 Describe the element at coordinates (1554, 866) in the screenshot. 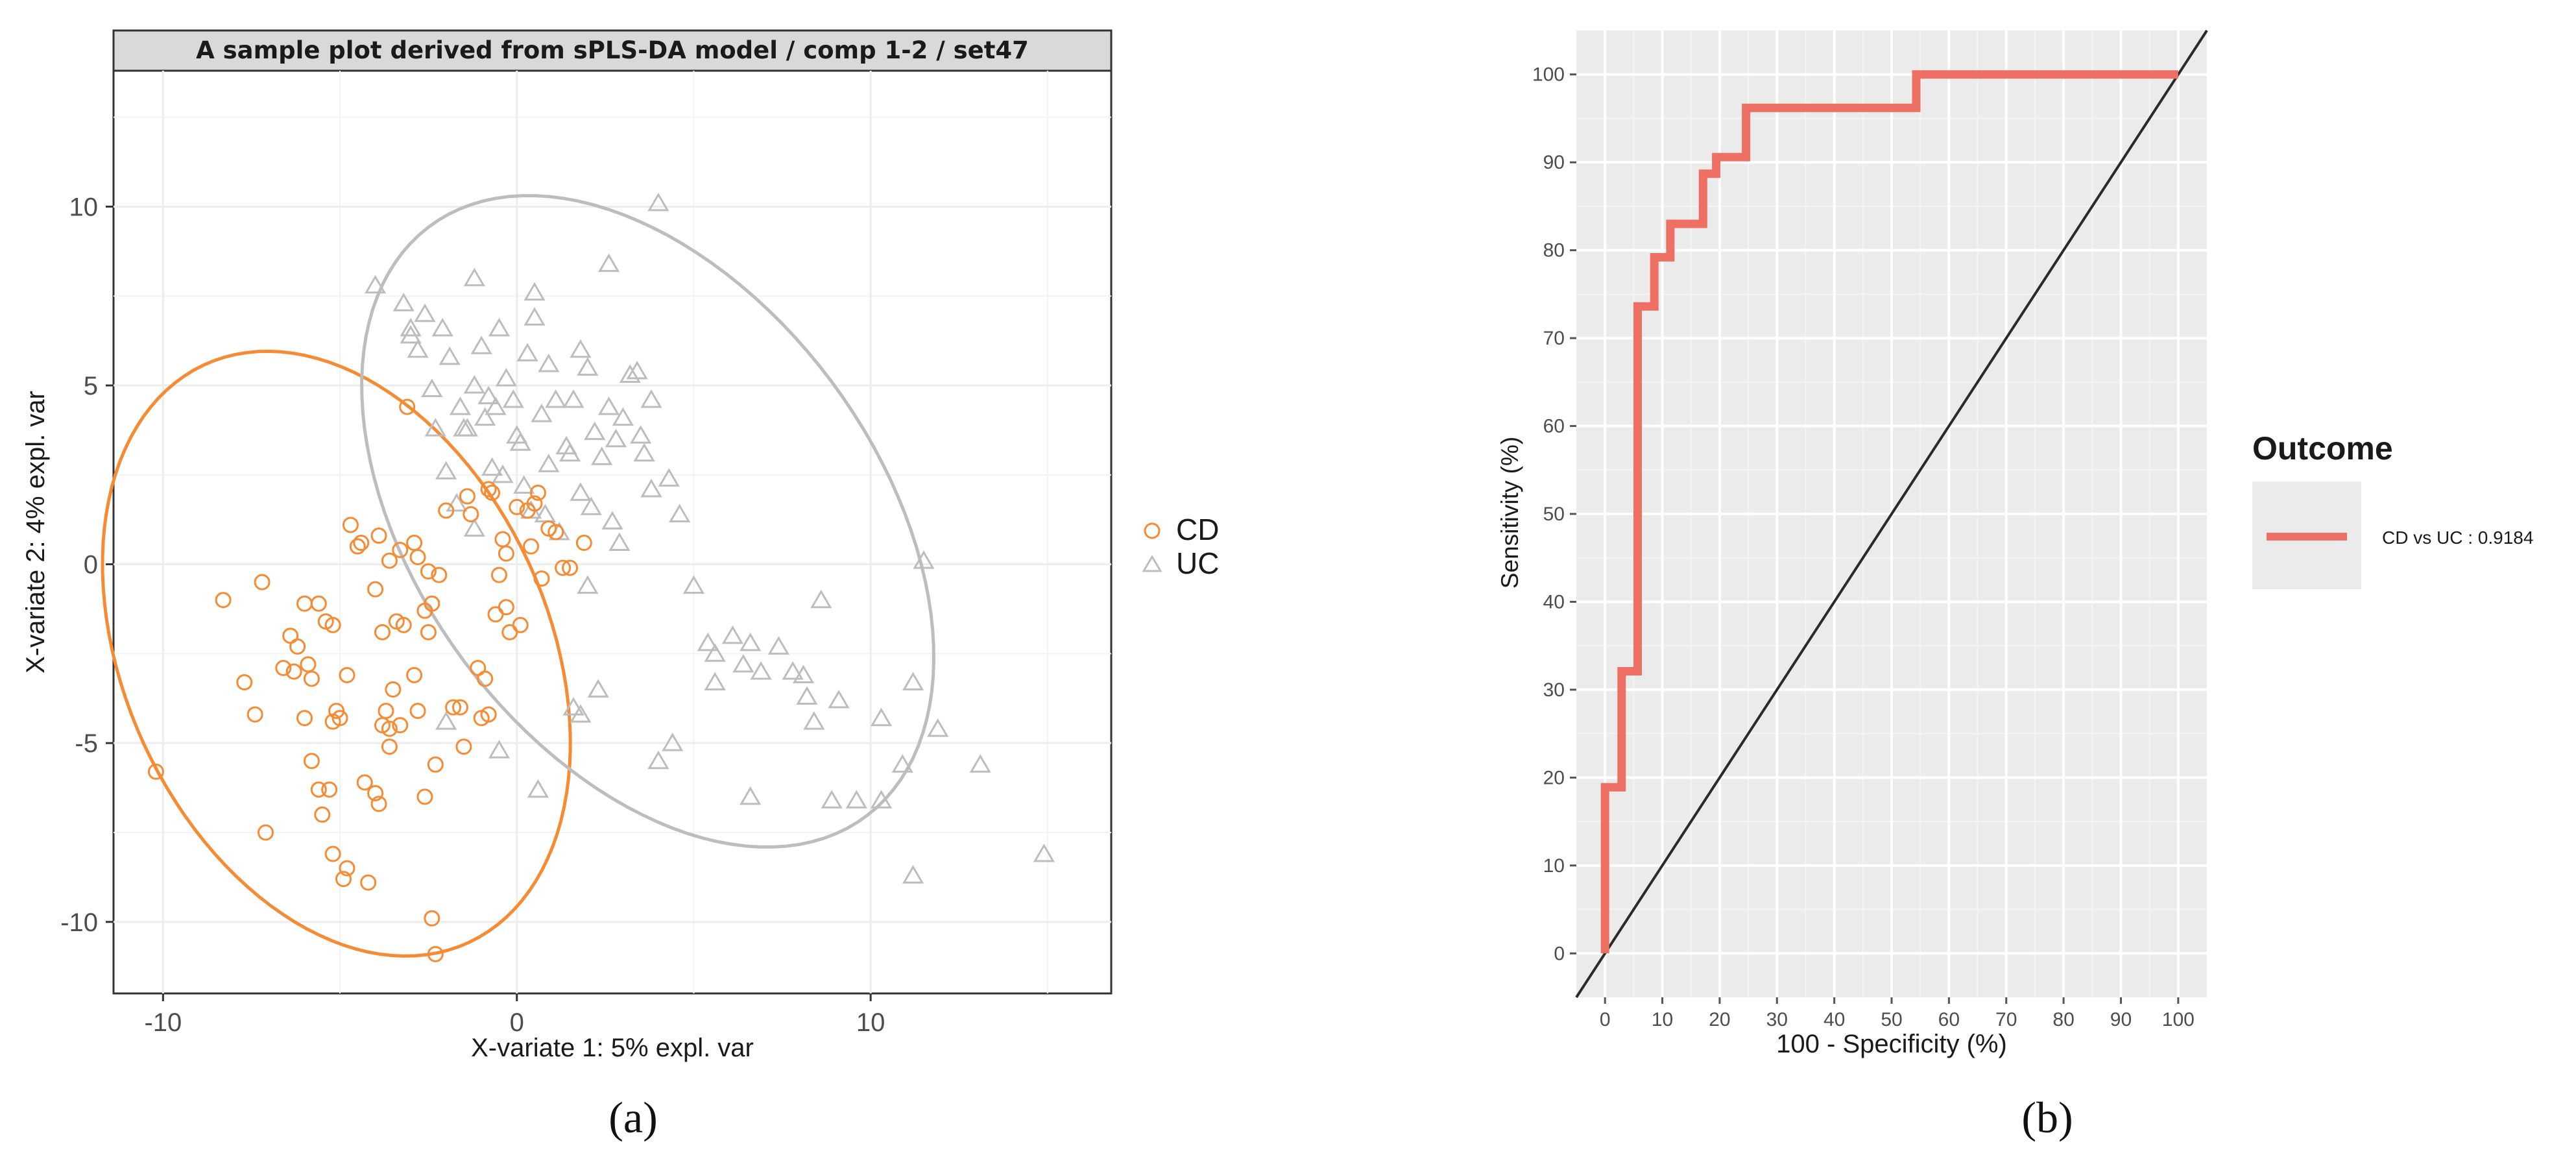

I see `roc-y-tick-label: 10` at that location.